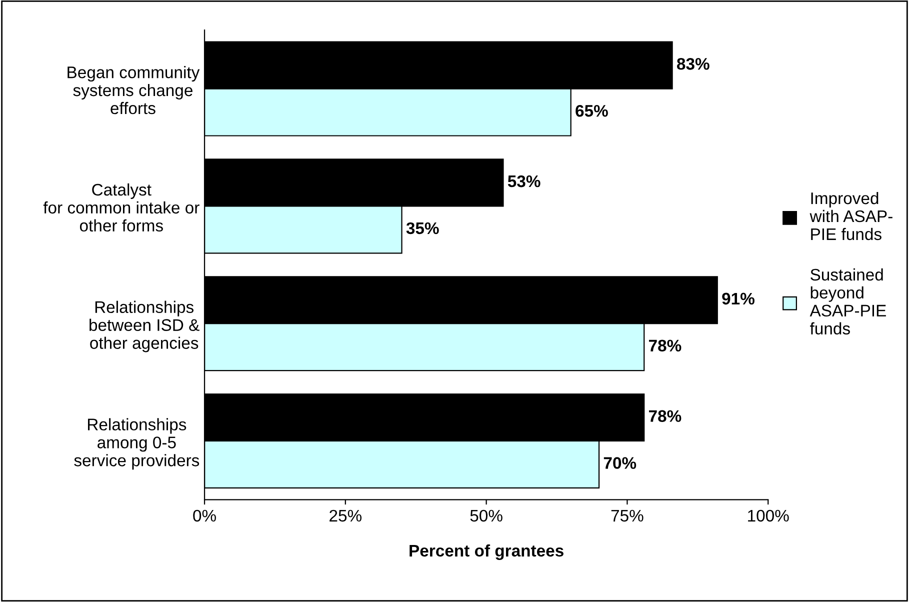 The width and height of the screenshot is (909, 602). I want to click on x-tick-label: 100%, so click(768, 516).